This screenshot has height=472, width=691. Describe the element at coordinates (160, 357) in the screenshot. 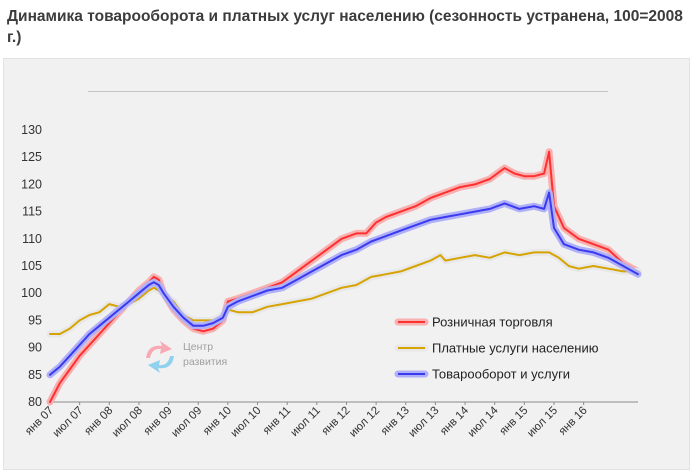

I see `arrows-logo-icon` at that location.